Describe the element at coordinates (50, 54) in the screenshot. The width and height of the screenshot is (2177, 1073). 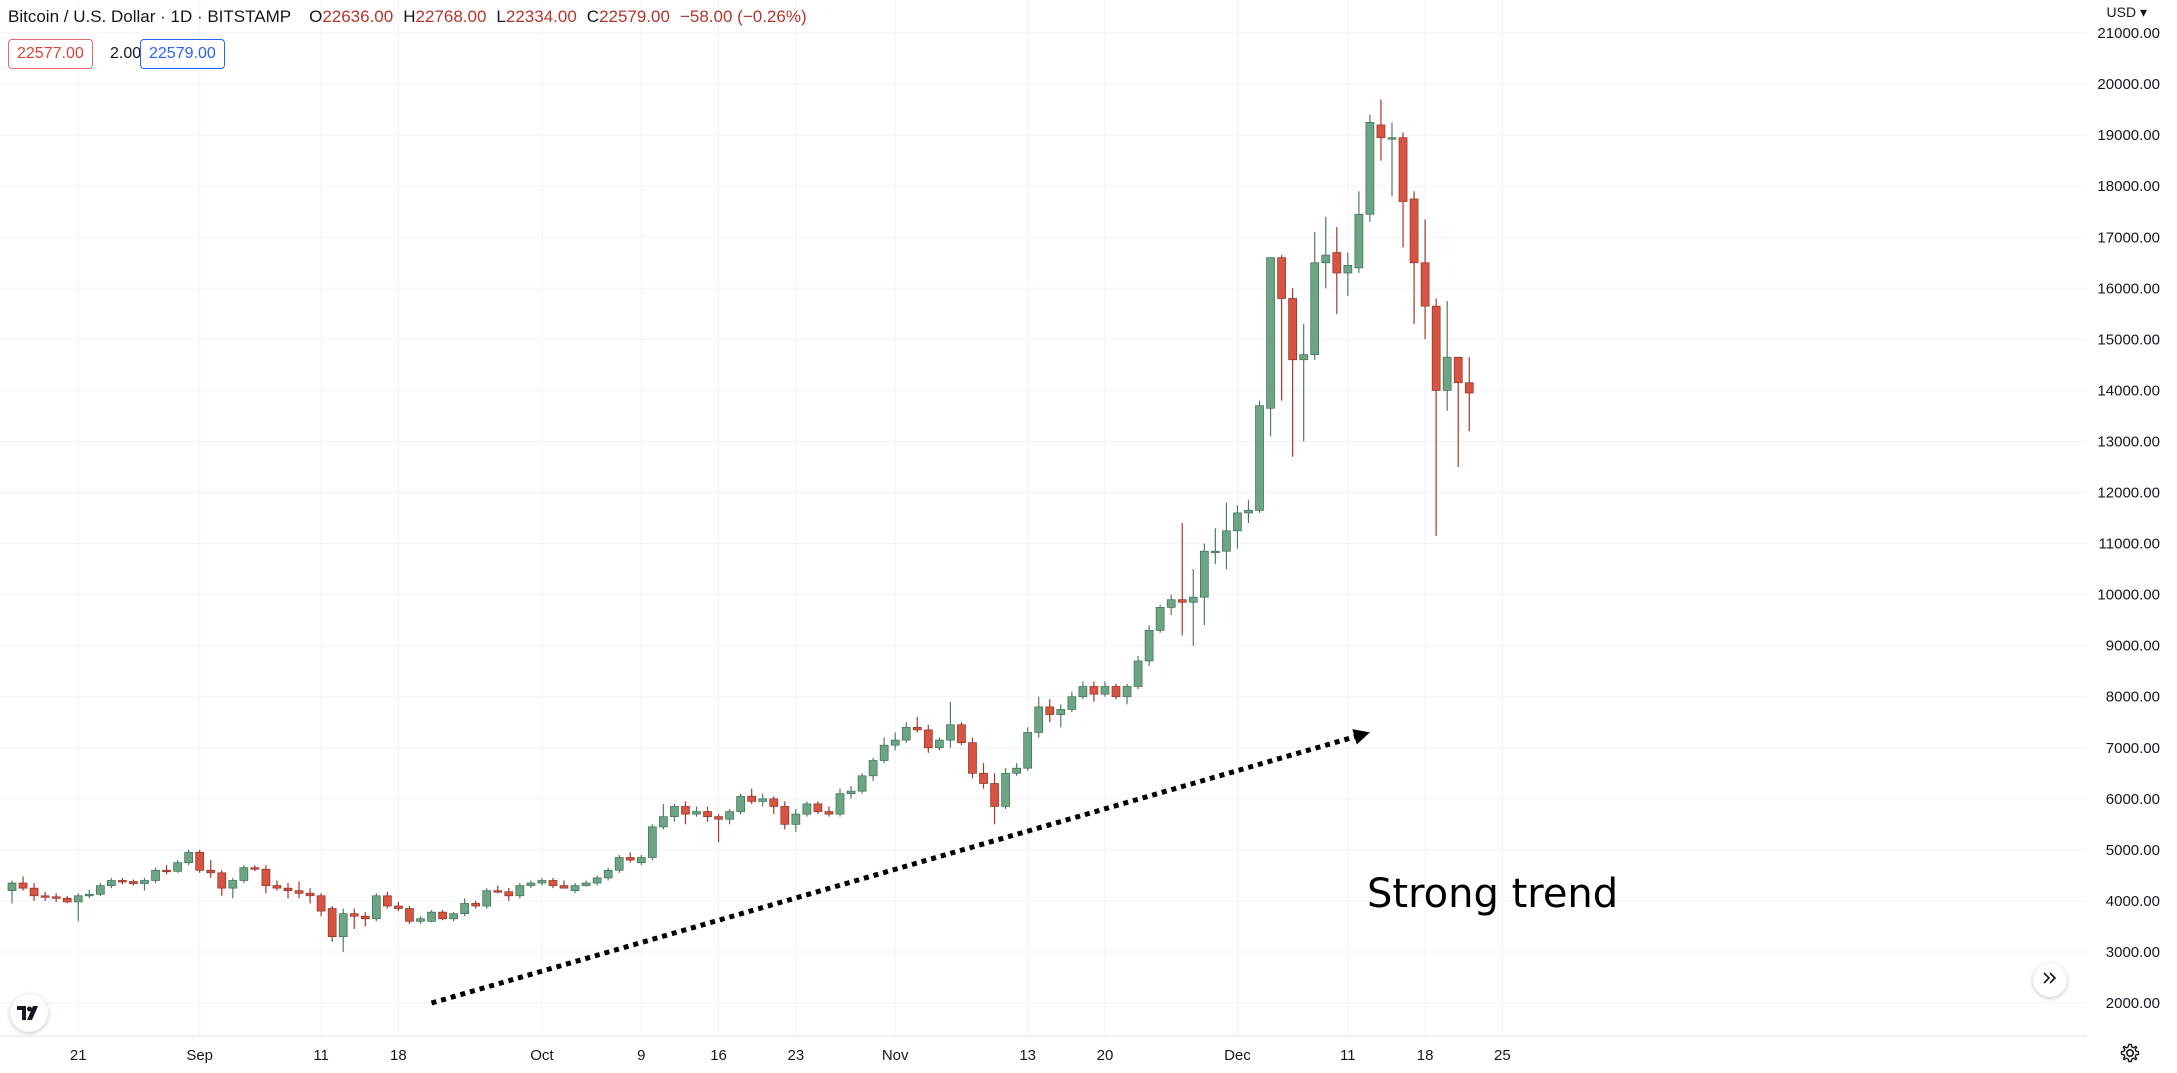
I see `sell-price-button: 22577.00` at that location.